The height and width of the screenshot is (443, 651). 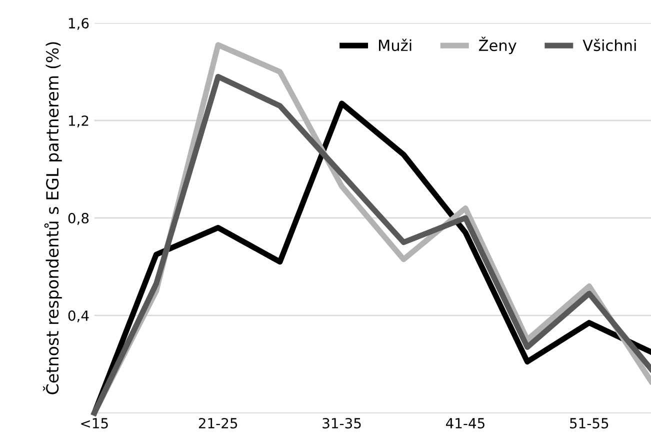 What do you see at coordinates (52, 218) in the screenshot?
I see `y-axis-title: Četnost respondentů s EGL partnerem (%)` at bounding box center [52, 218].